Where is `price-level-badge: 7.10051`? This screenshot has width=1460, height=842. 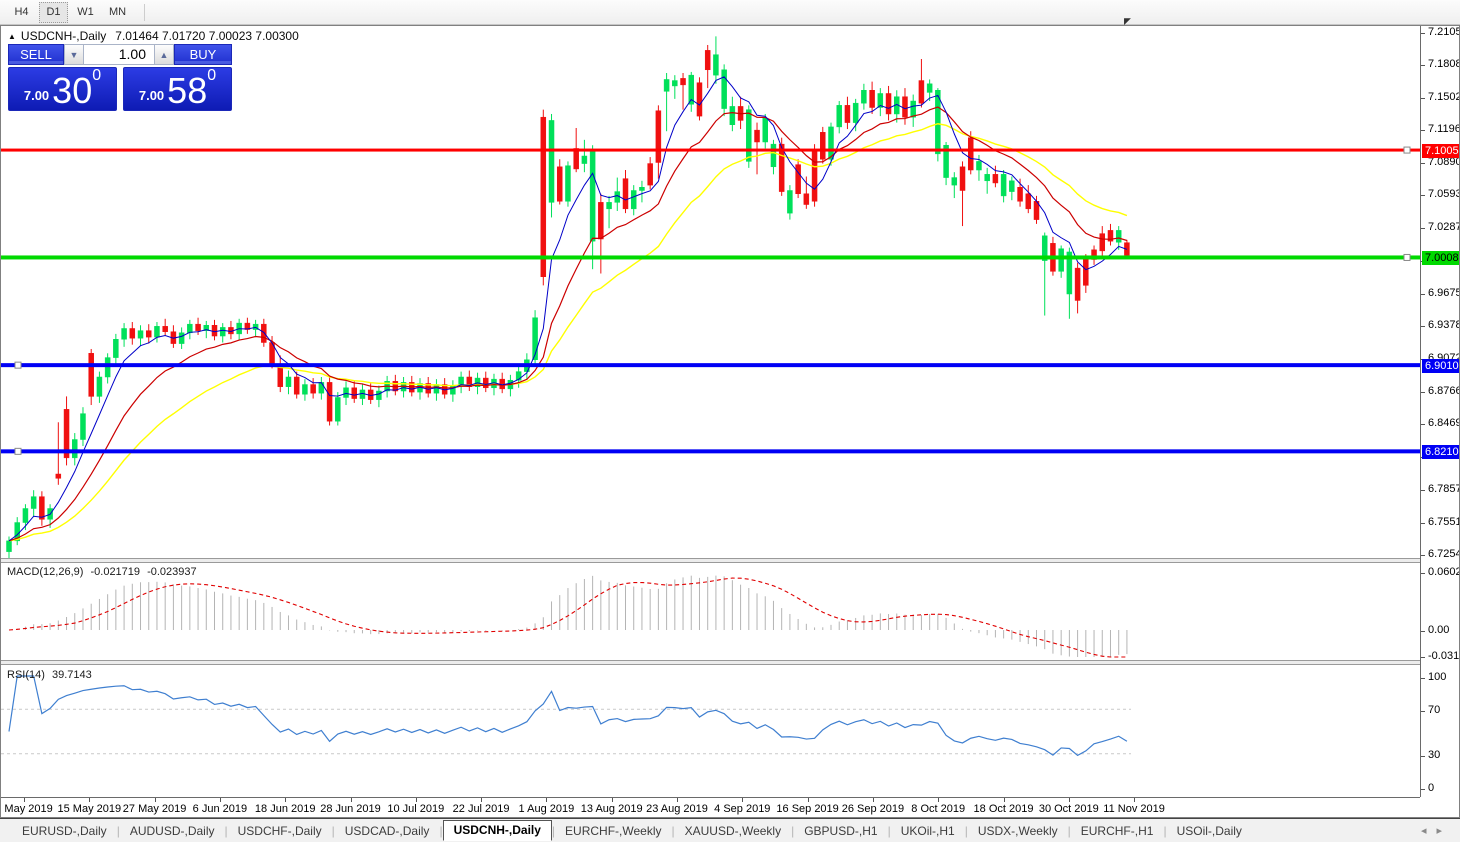
price-level-badge: 7.10051 is located at coordinates (1441, 151).